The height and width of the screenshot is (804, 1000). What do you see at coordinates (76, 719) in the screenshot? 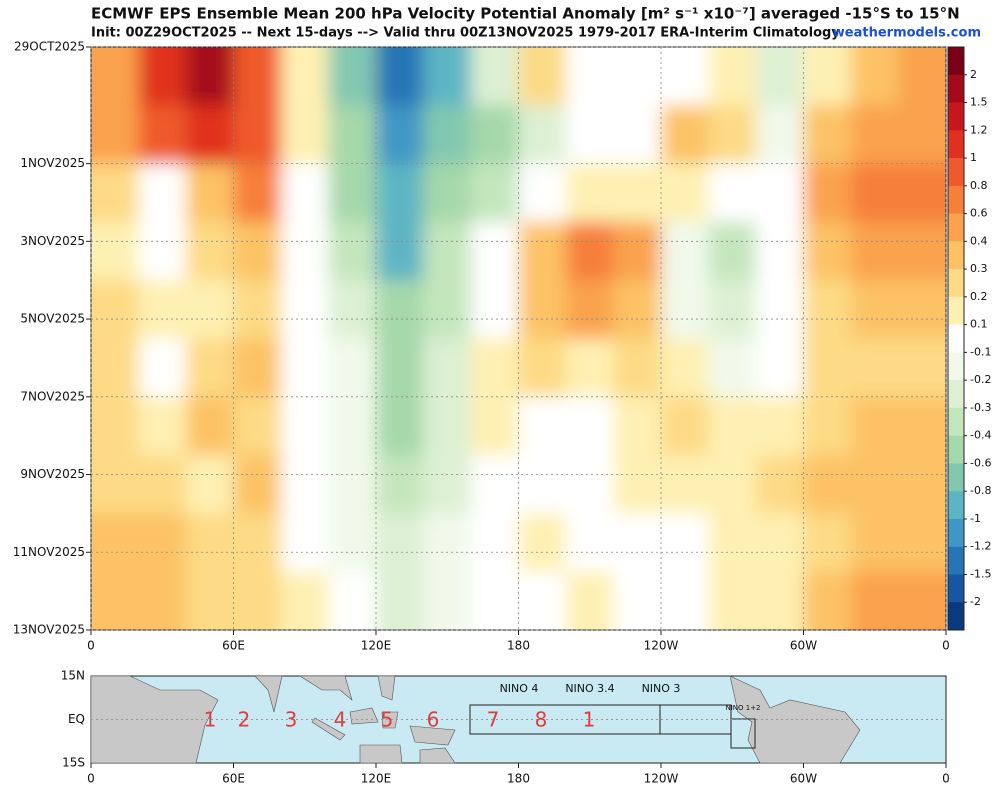
I see `map-y-tick-label: EQ` at bounding box center [76, 719].